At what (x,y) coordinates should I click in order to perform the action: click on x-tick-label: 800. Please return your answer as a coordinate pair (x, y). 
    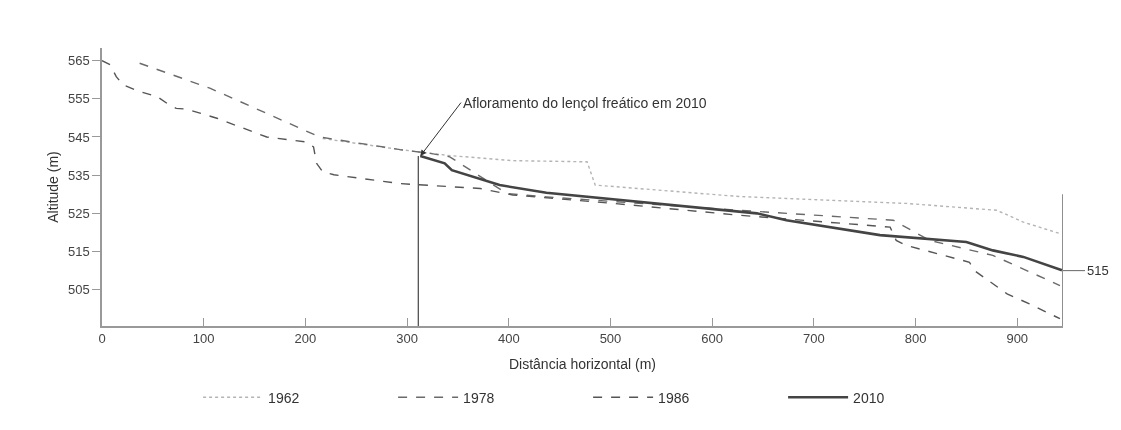
    Looking at the image, I should click on (915, 339).